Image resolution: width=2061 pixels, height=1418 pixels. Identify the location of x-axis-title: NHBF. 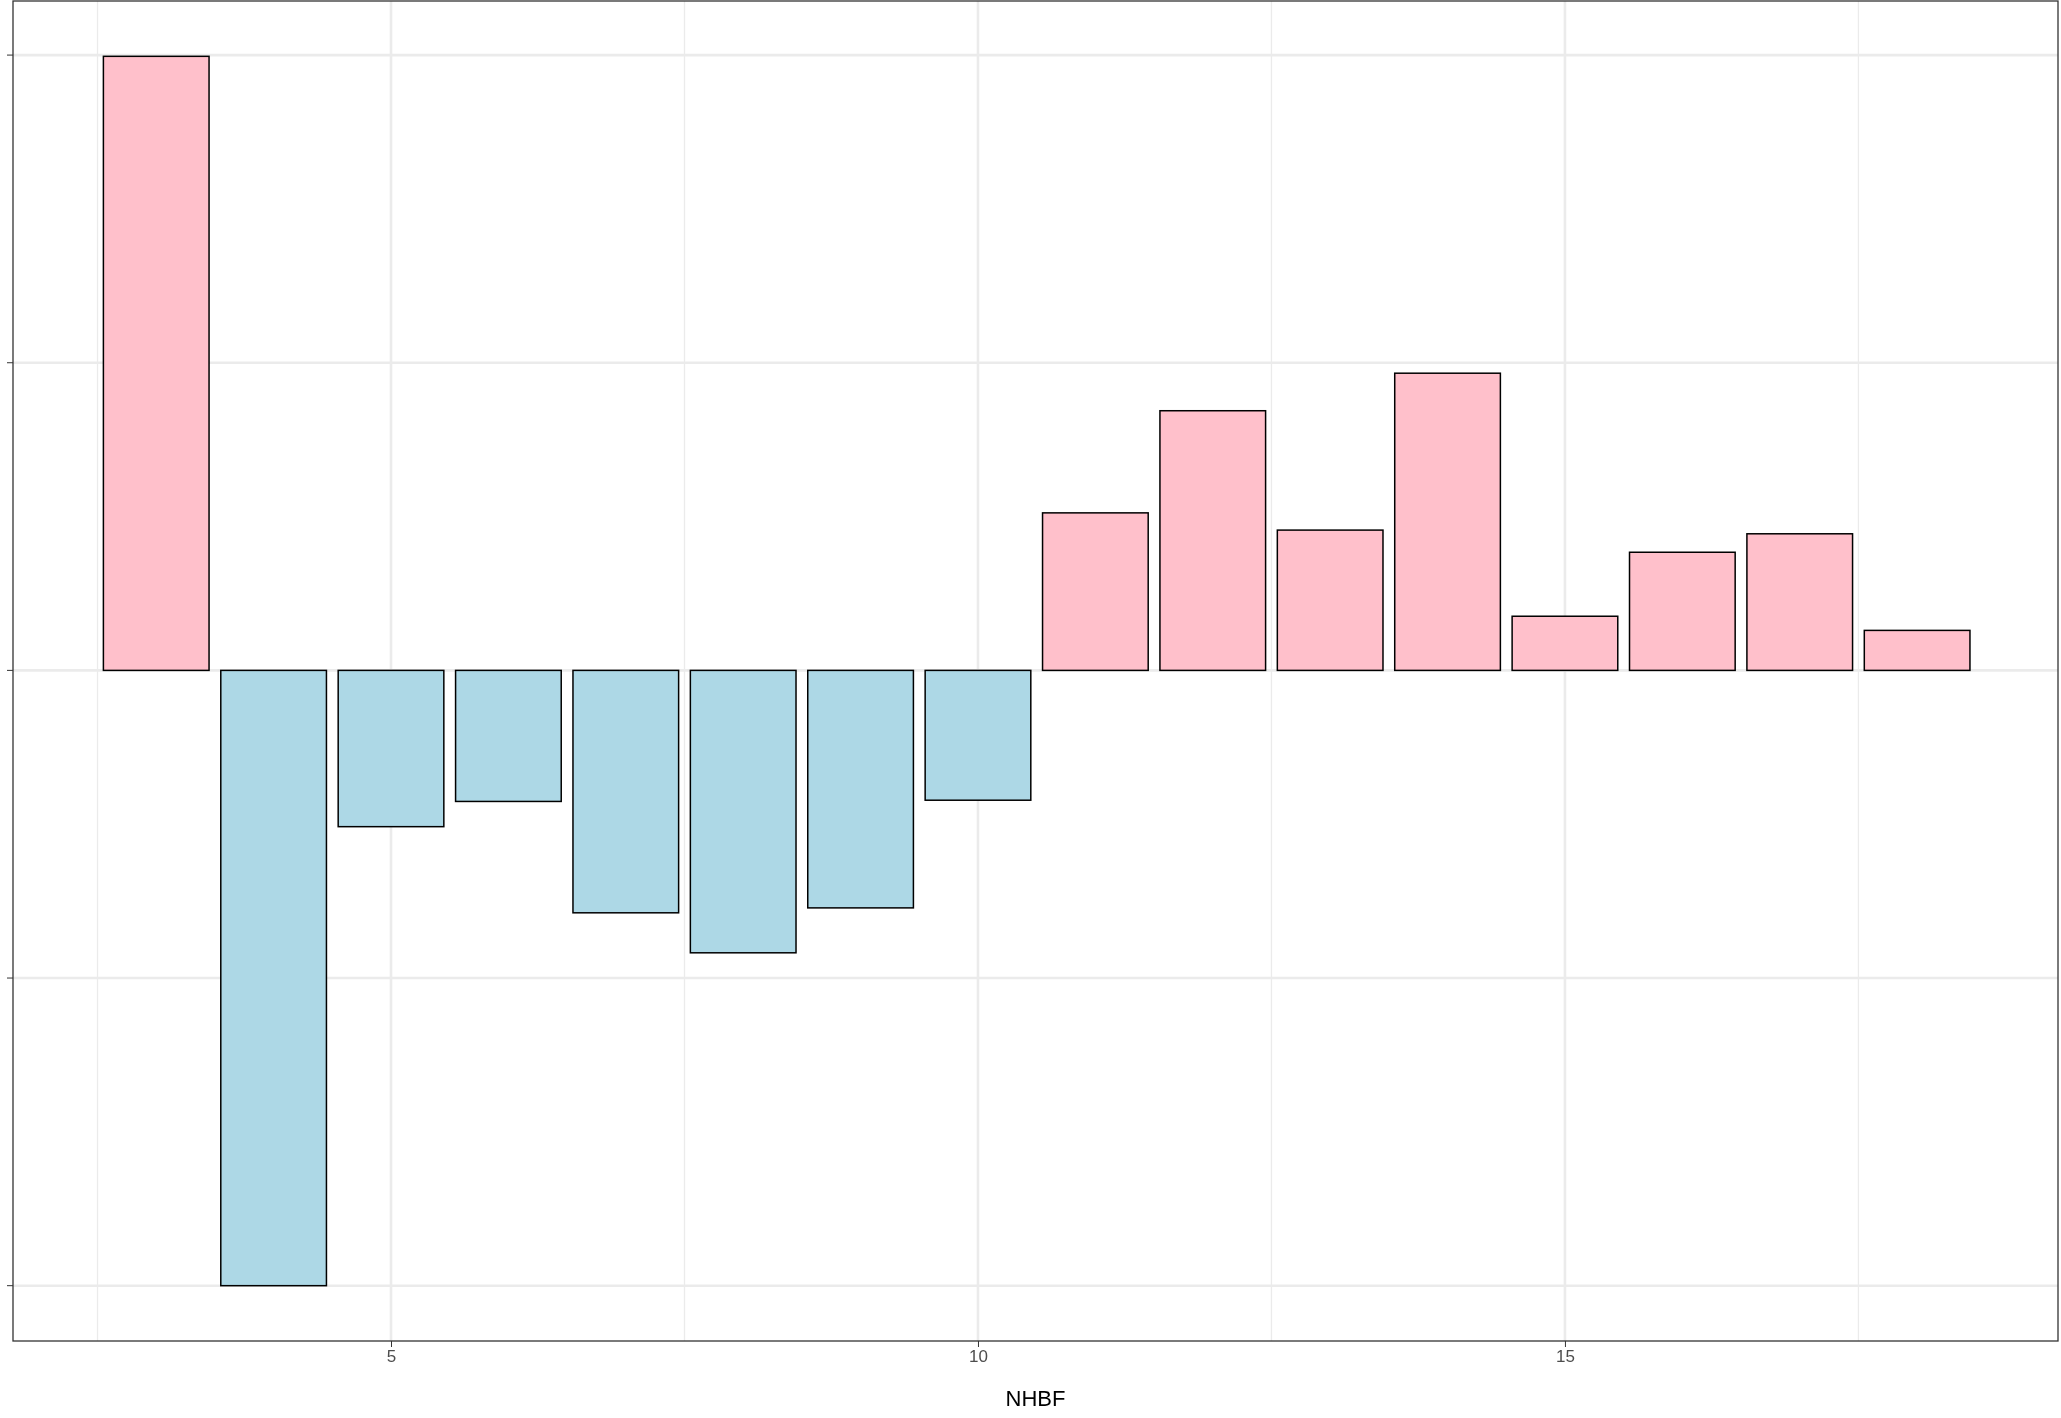
(1035, 1398).